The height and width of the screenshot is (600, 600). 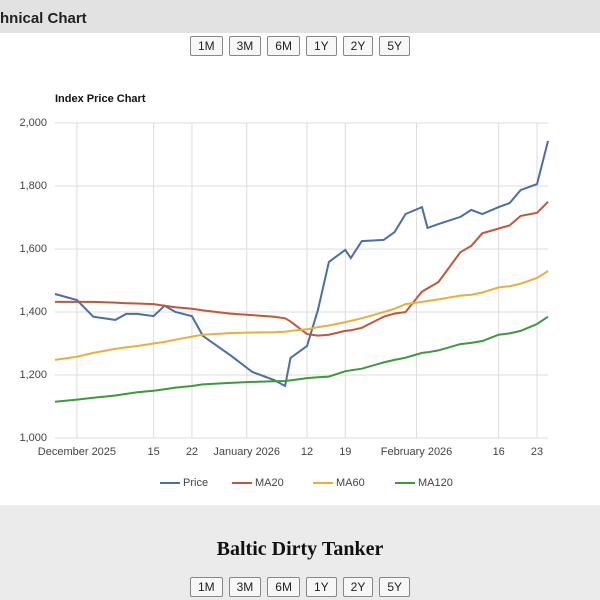 I want to click on x-tick-label: 22, so click(x=192, y=452).